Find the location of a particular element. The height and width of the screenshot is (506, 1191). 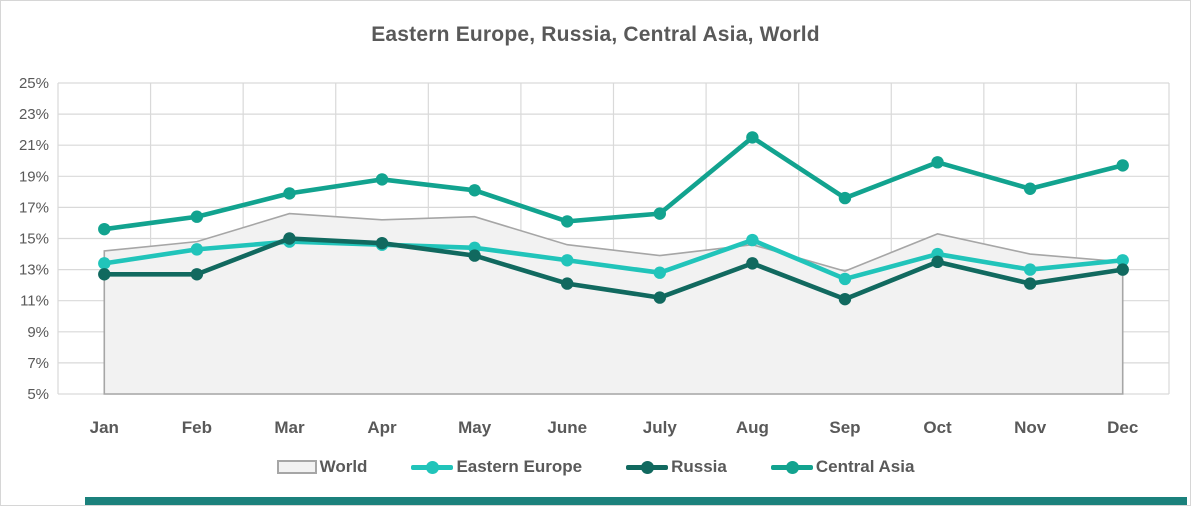

x-tick-label: Mar is located at coordinates (289, 427).